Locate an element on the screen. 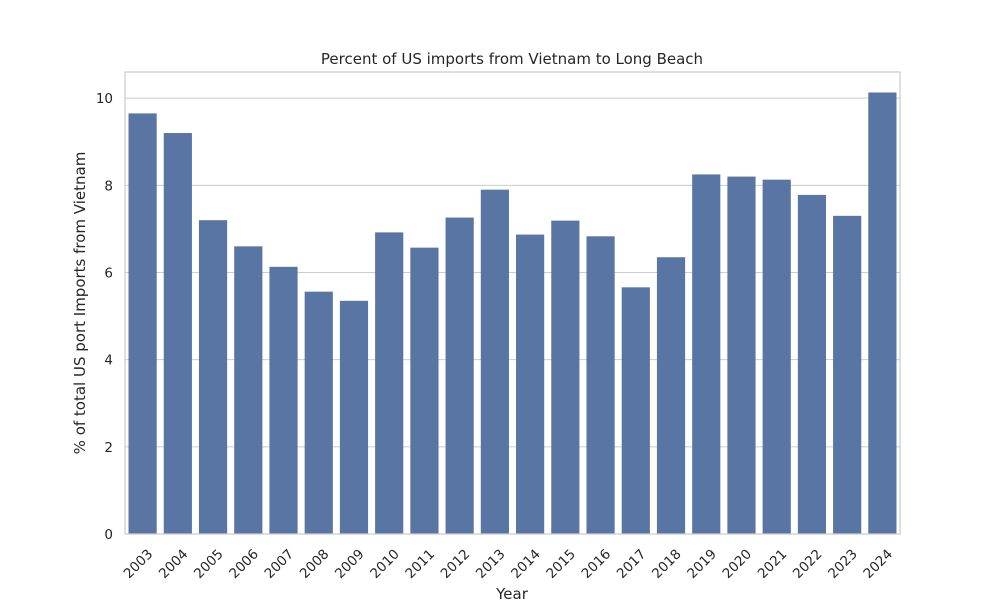 The height and width of the screenshot is (600, 1000). y-tick-label: 6 is located at coordinates (108, 273).